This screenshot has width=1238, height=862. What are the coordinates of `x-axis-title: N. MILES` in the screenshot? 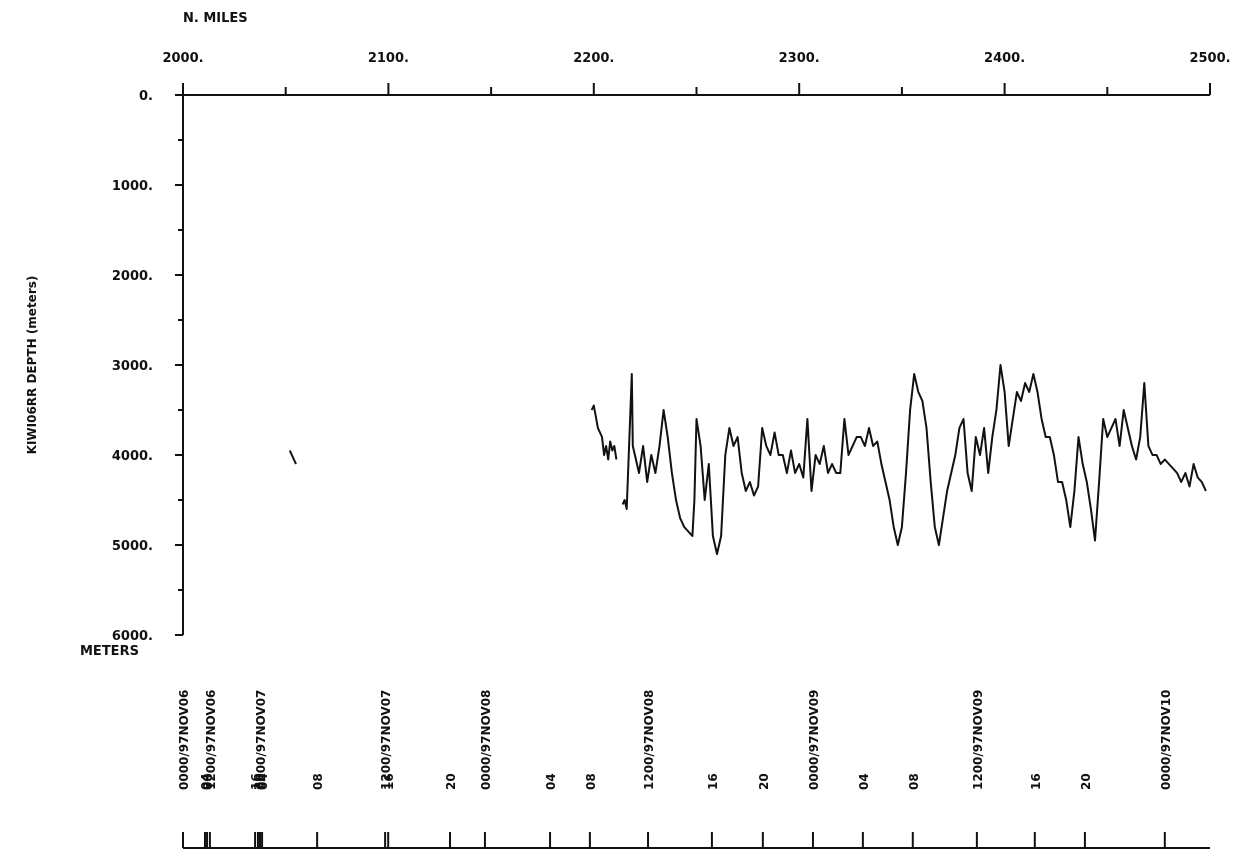 It's located at (215, 18).